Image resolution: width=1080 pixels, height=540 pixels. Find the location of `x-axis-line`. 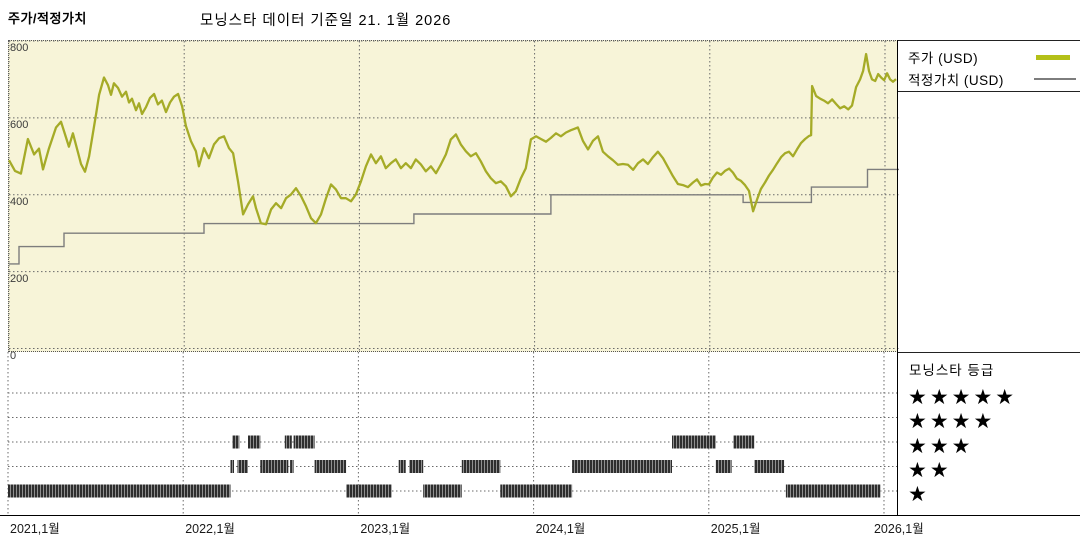

x-axis-line is located at coordinates (540, 515).